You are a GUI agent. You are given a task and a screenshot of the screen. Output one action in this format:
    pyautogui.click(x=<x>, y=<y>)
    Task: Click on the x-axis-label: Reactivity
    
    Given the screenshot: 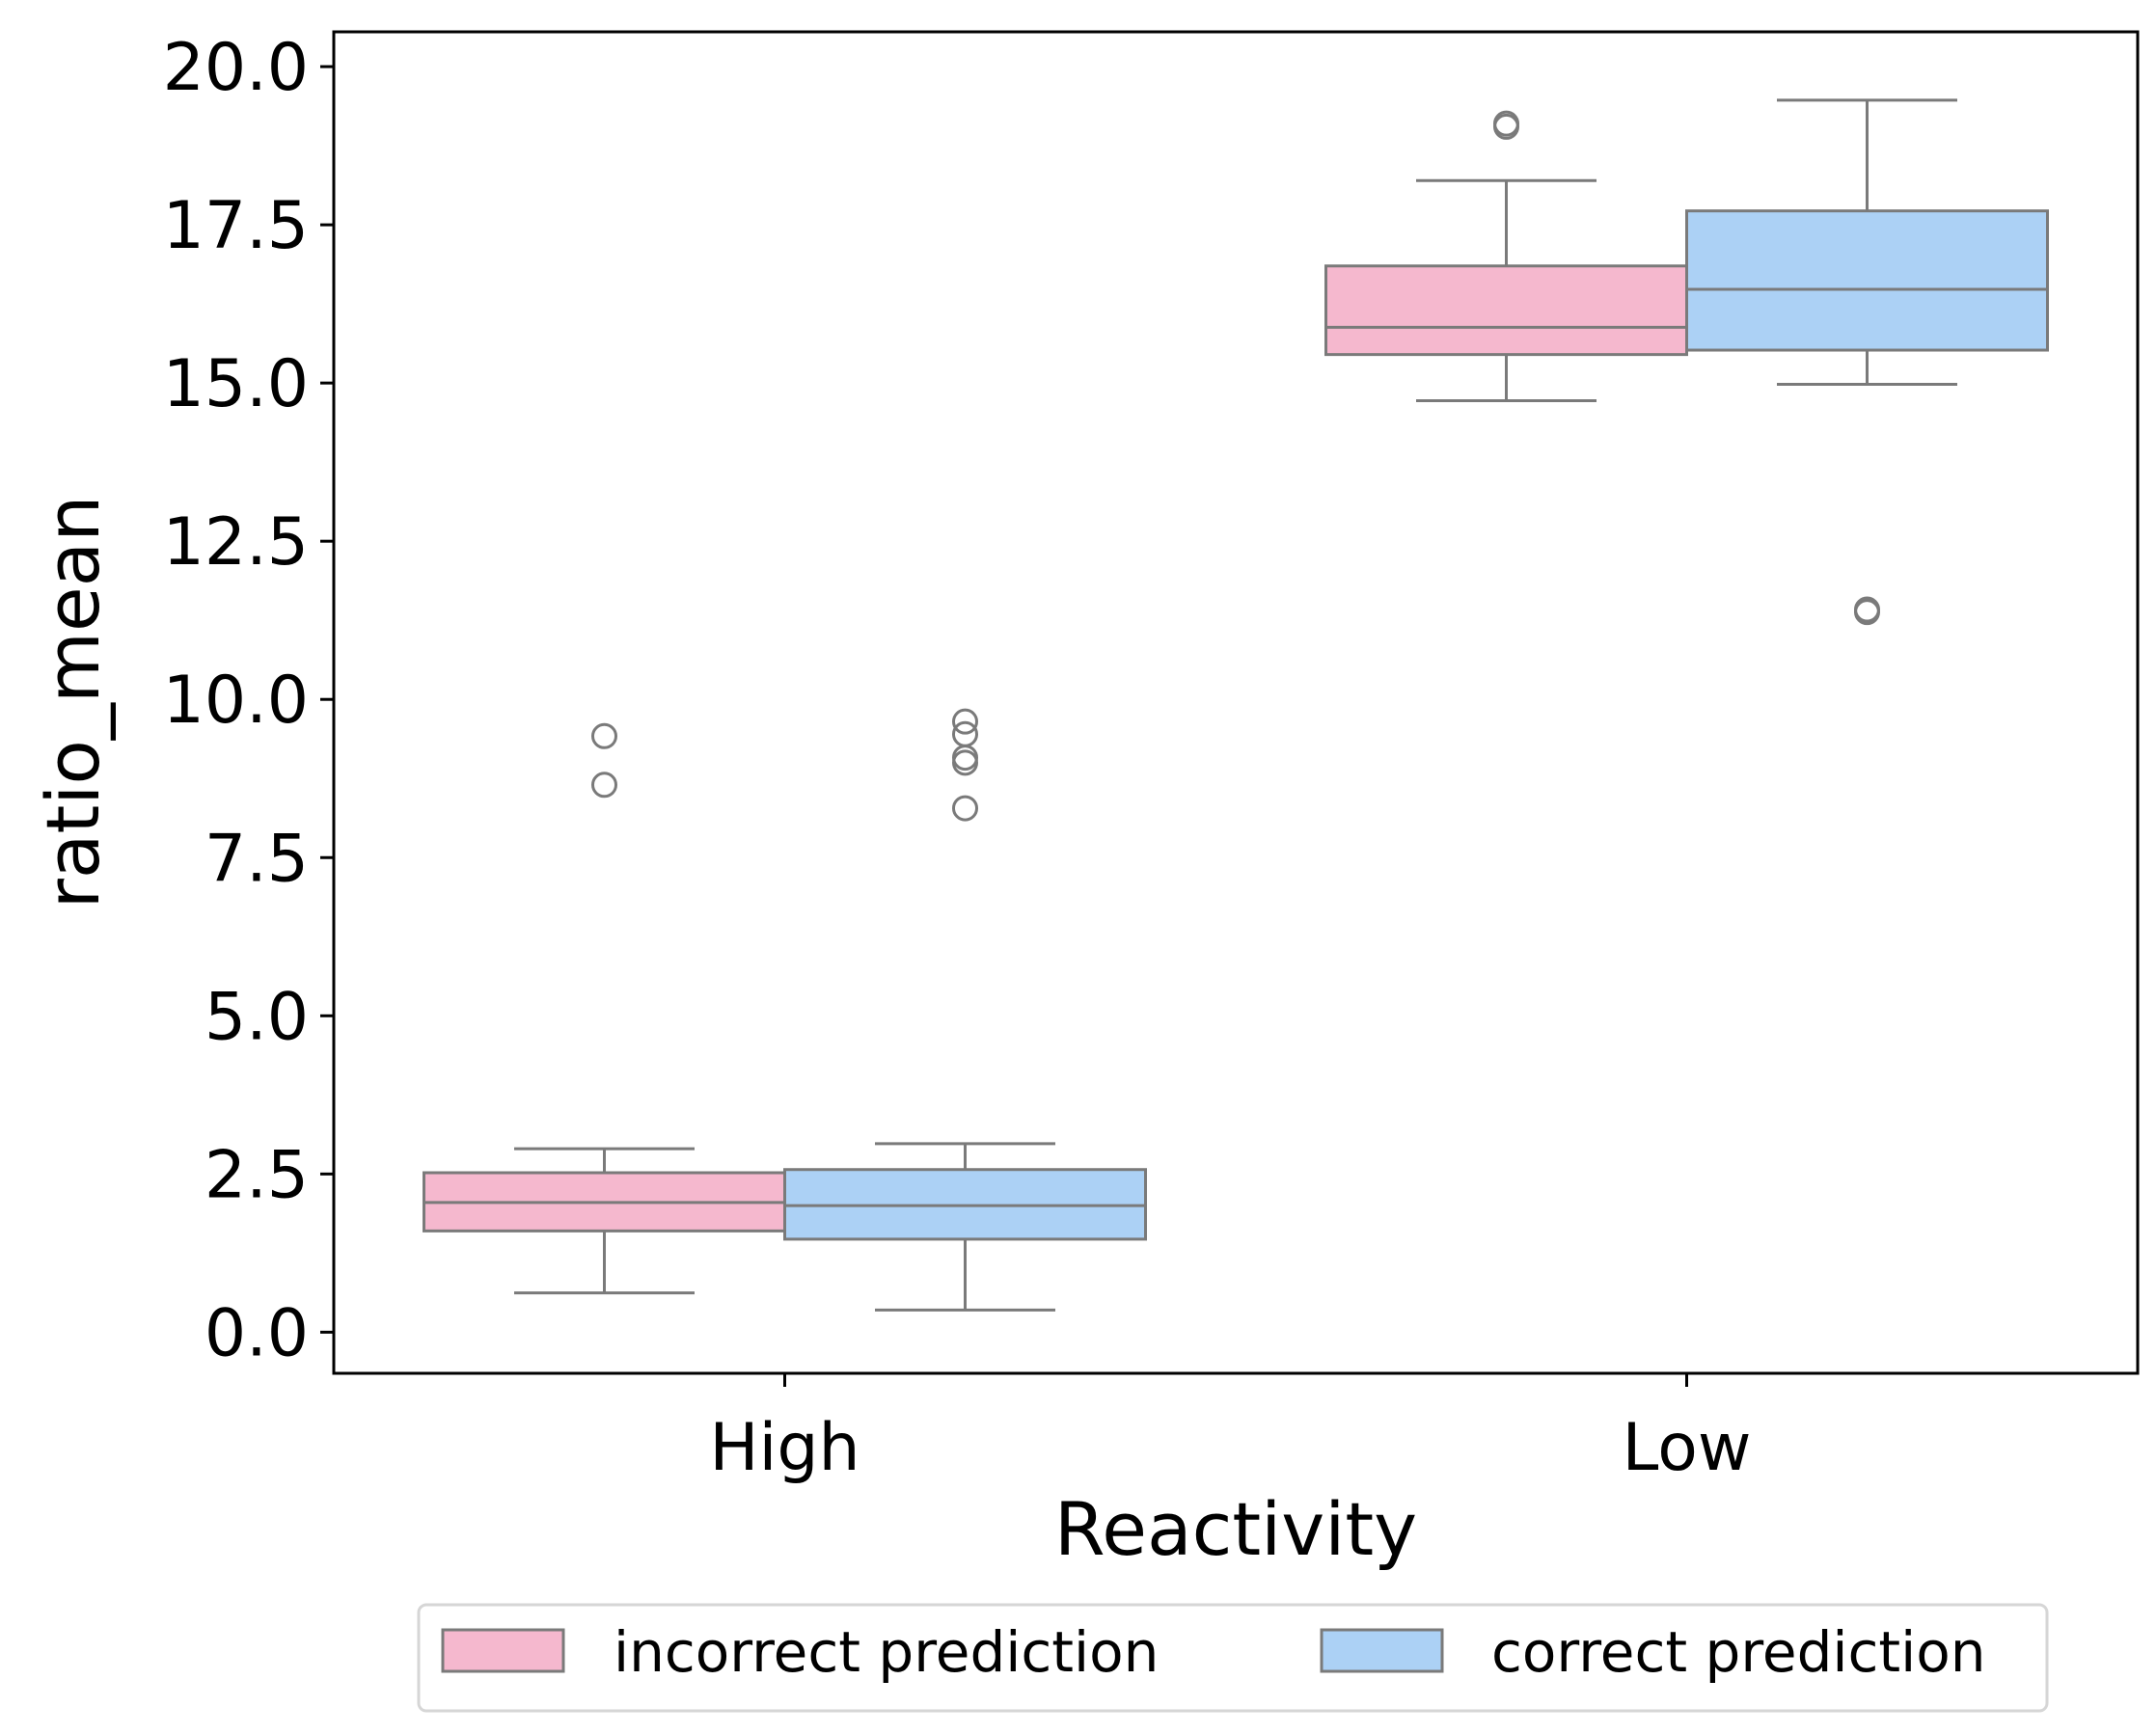 What is the action you would take?
    pyautogui.click(x=1235, y=1529)
    